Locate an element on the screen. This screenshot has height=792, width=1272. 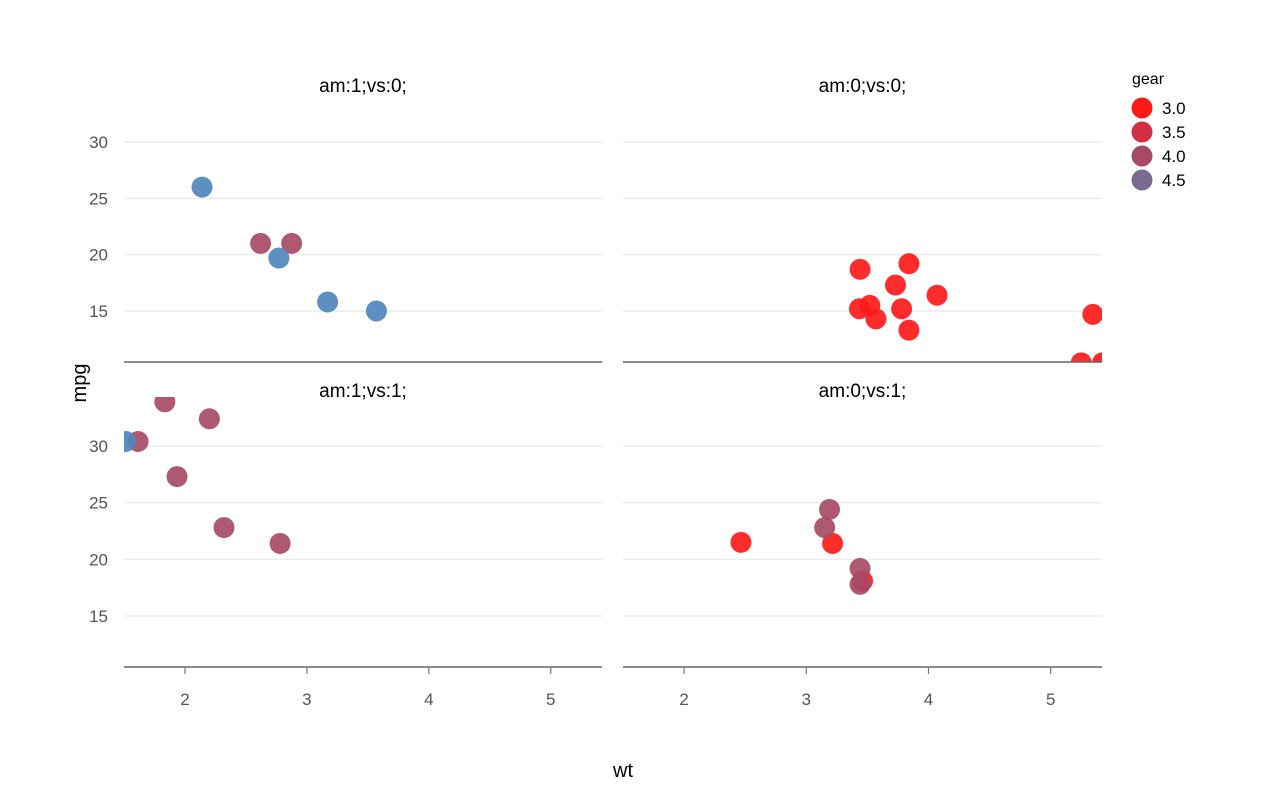
legend-label: 3.5 is located at coordinates (1174, 132).